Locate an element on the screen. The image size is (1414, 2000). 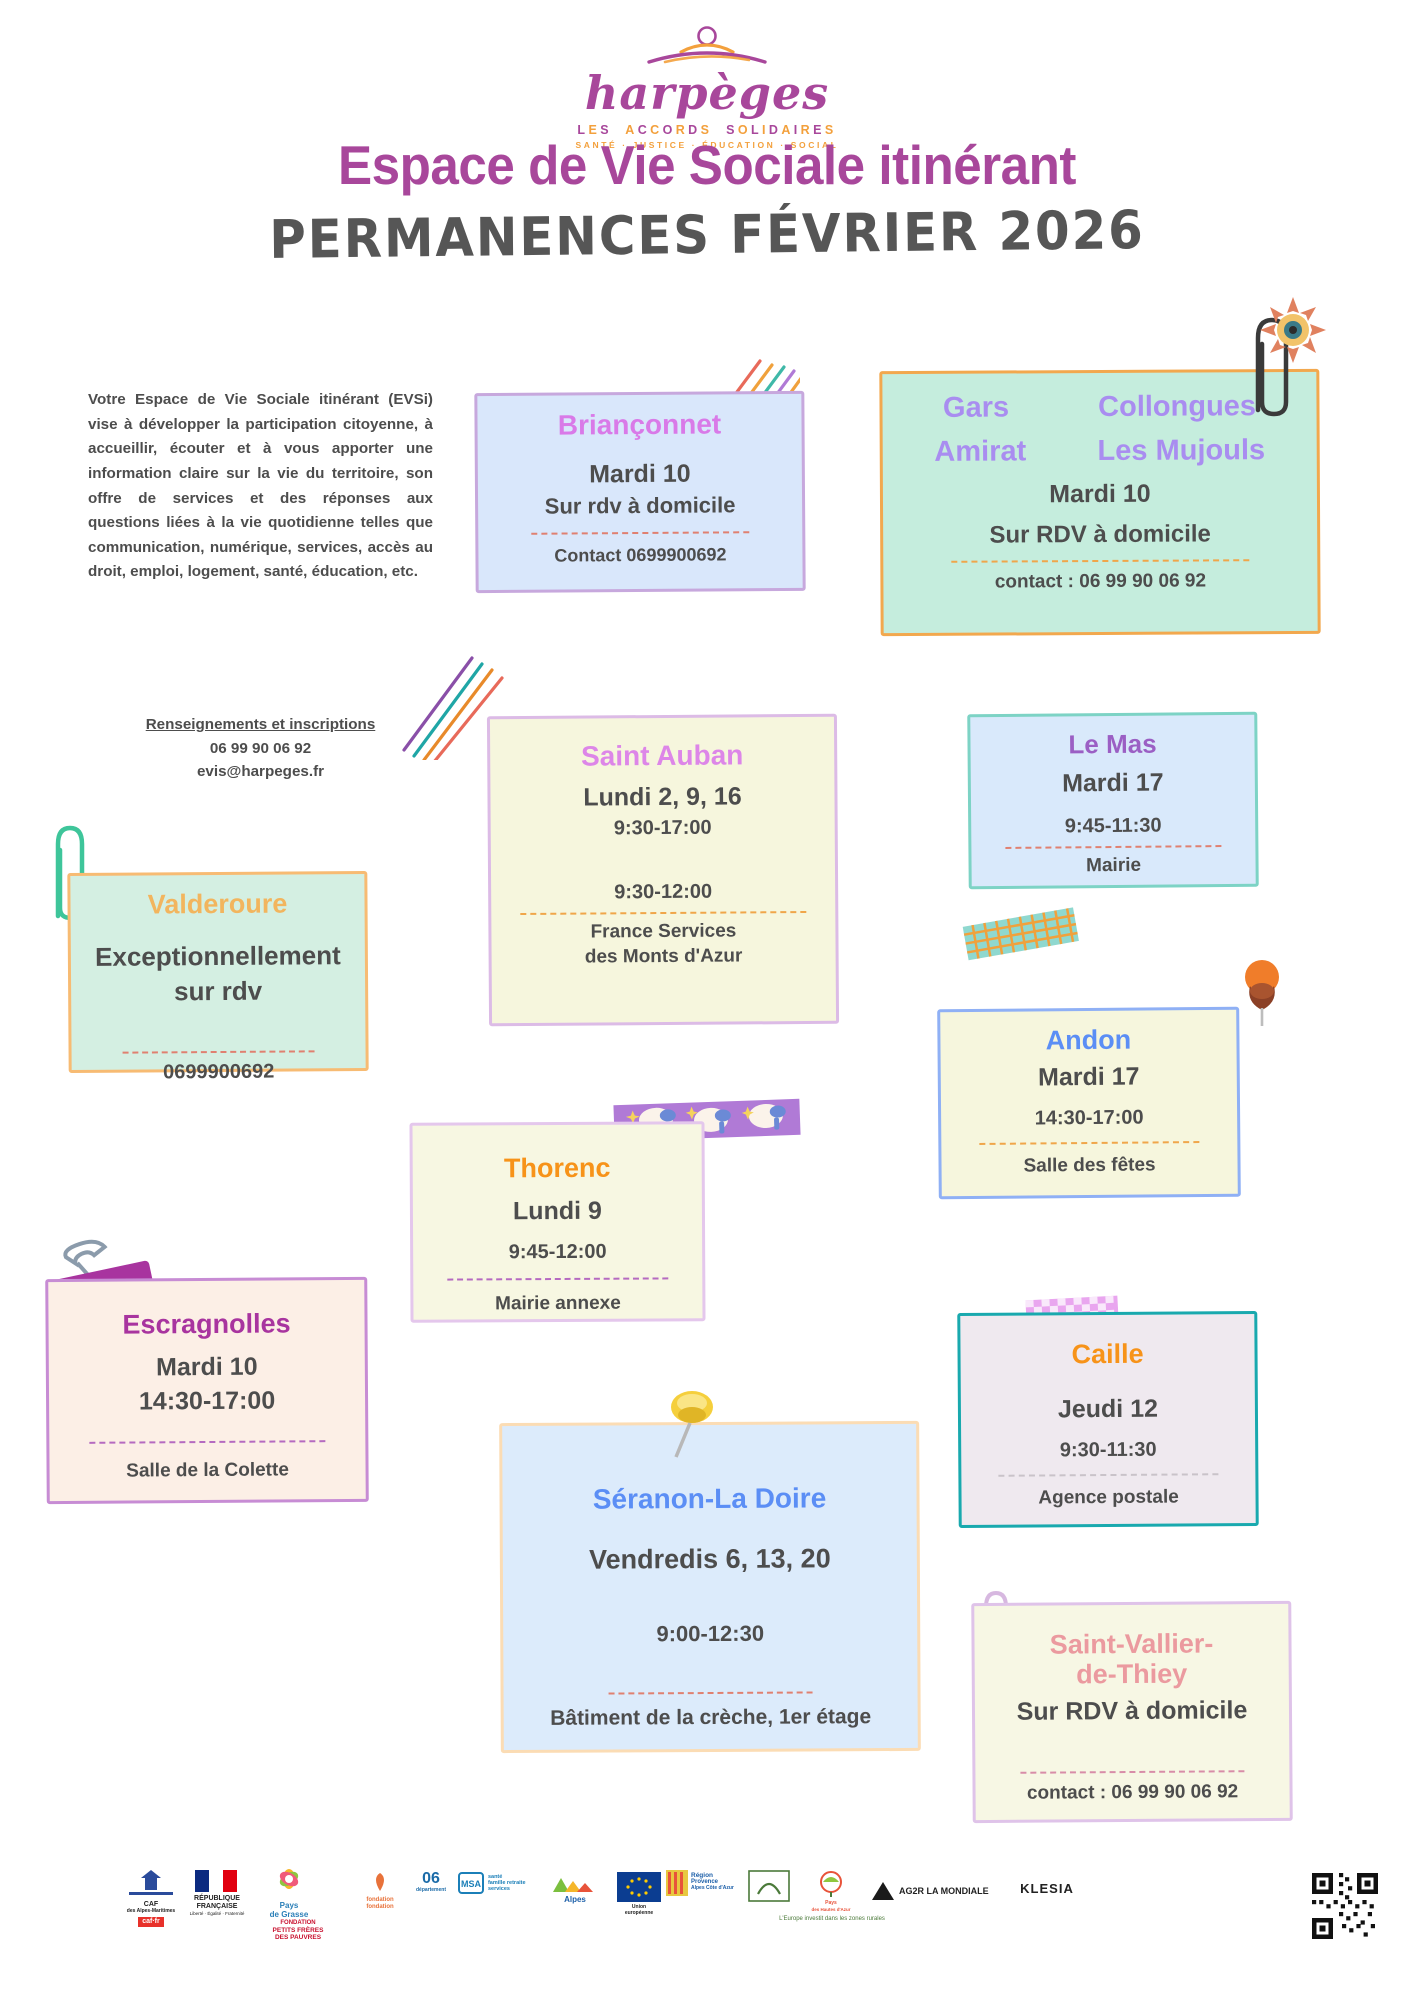
footer-logo-rf-line1: RÉPUBLIQUE is located at coordinates (217, 1899).